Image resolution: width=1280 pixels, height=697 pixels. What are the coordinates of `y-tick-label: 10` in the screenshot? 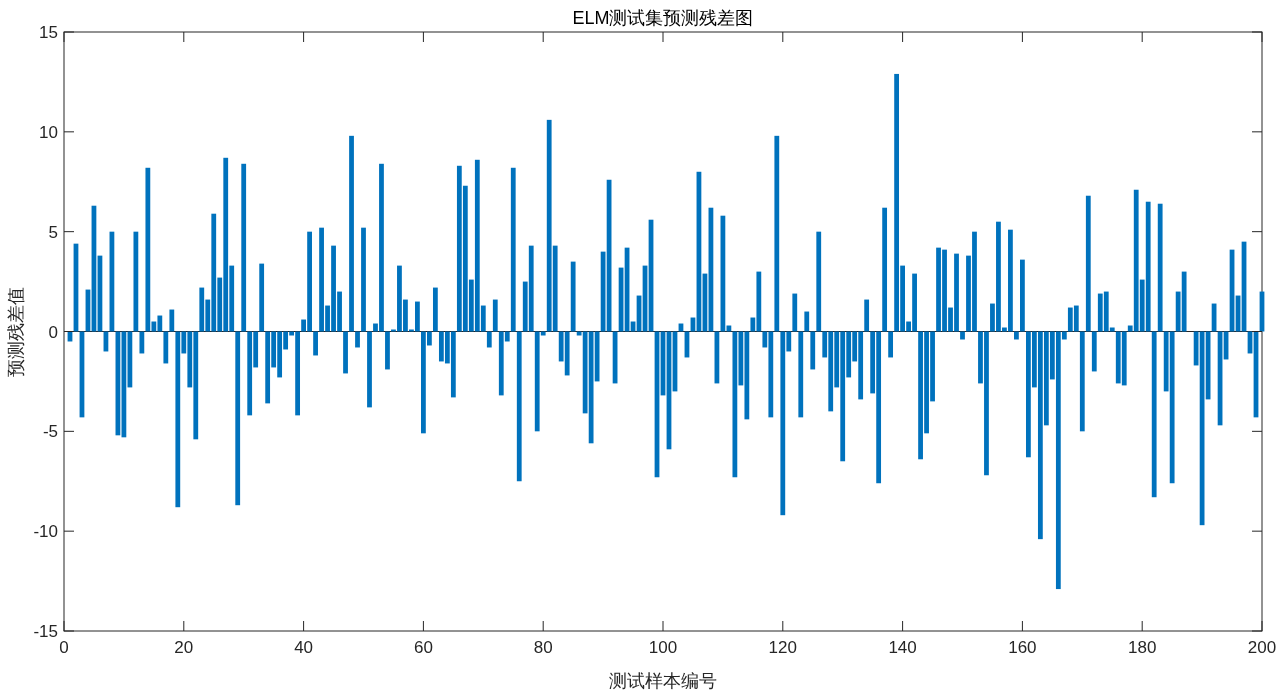 It's located at (48, 132).